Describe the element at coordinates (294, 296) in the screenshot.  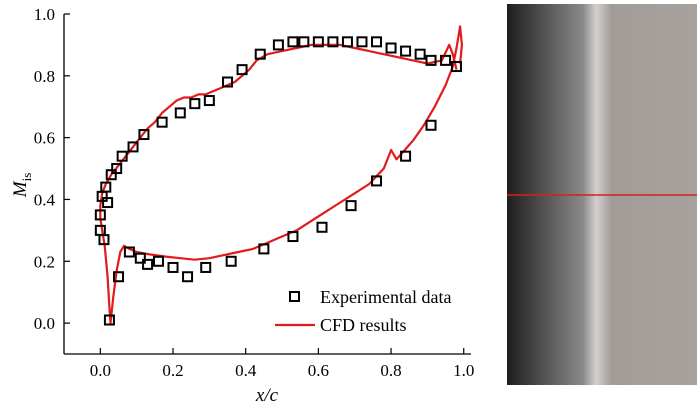
I see `legend-marker-experimental` at that location.